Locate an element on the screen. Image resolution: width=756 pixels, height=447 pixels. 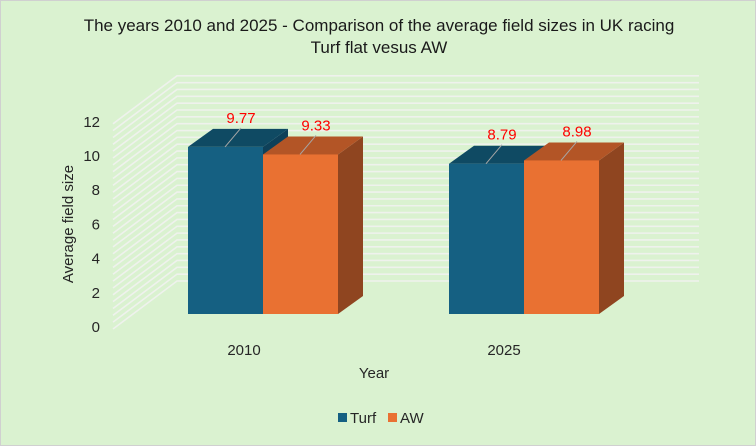
bar-aw-2010 is located at coordinates (313, 225).